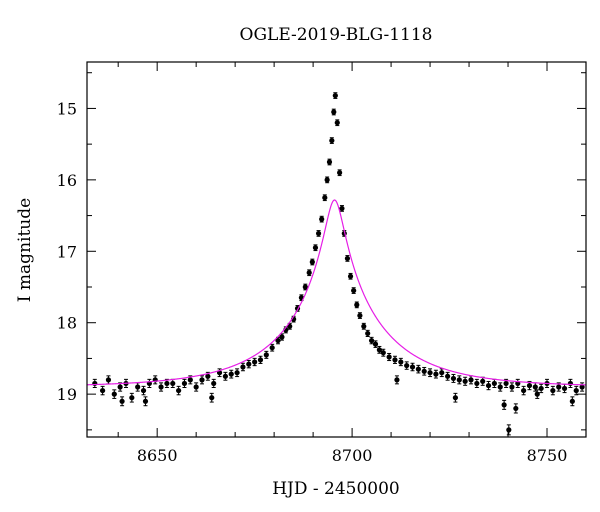 This screenshot has height=512, width=600. I want to click on y-tick-label: 16, so click(67, 180).